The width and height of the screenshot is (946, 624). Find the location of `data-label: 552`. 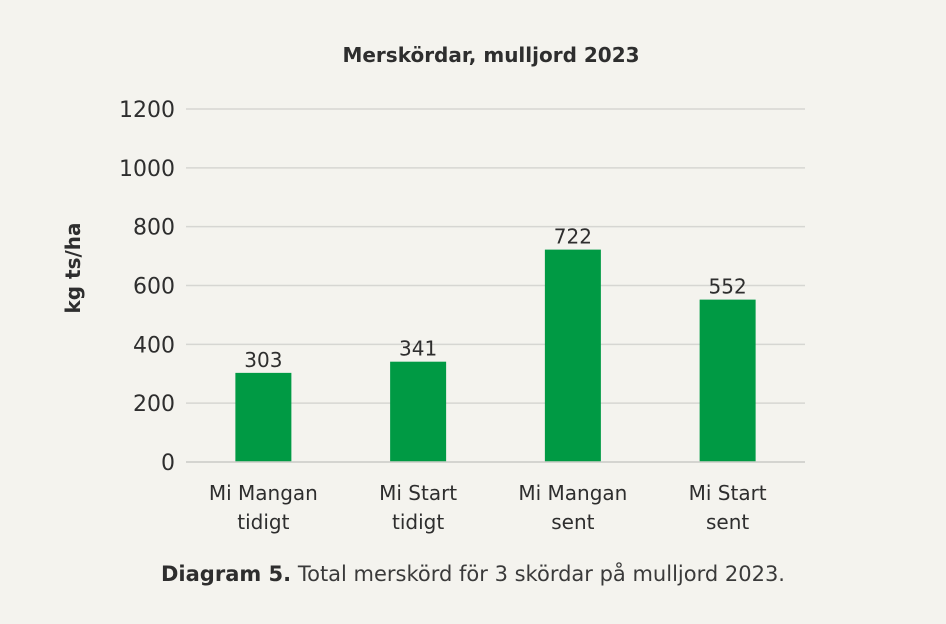

data-label: 552 is located at coordinates (728, 287).